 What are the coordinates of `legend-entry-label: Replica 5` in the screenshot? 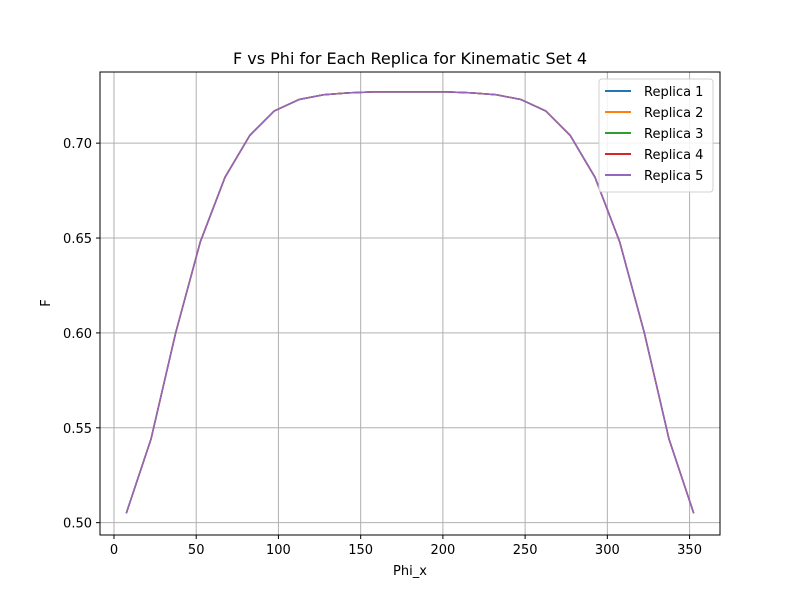 It's located at (673, 176).